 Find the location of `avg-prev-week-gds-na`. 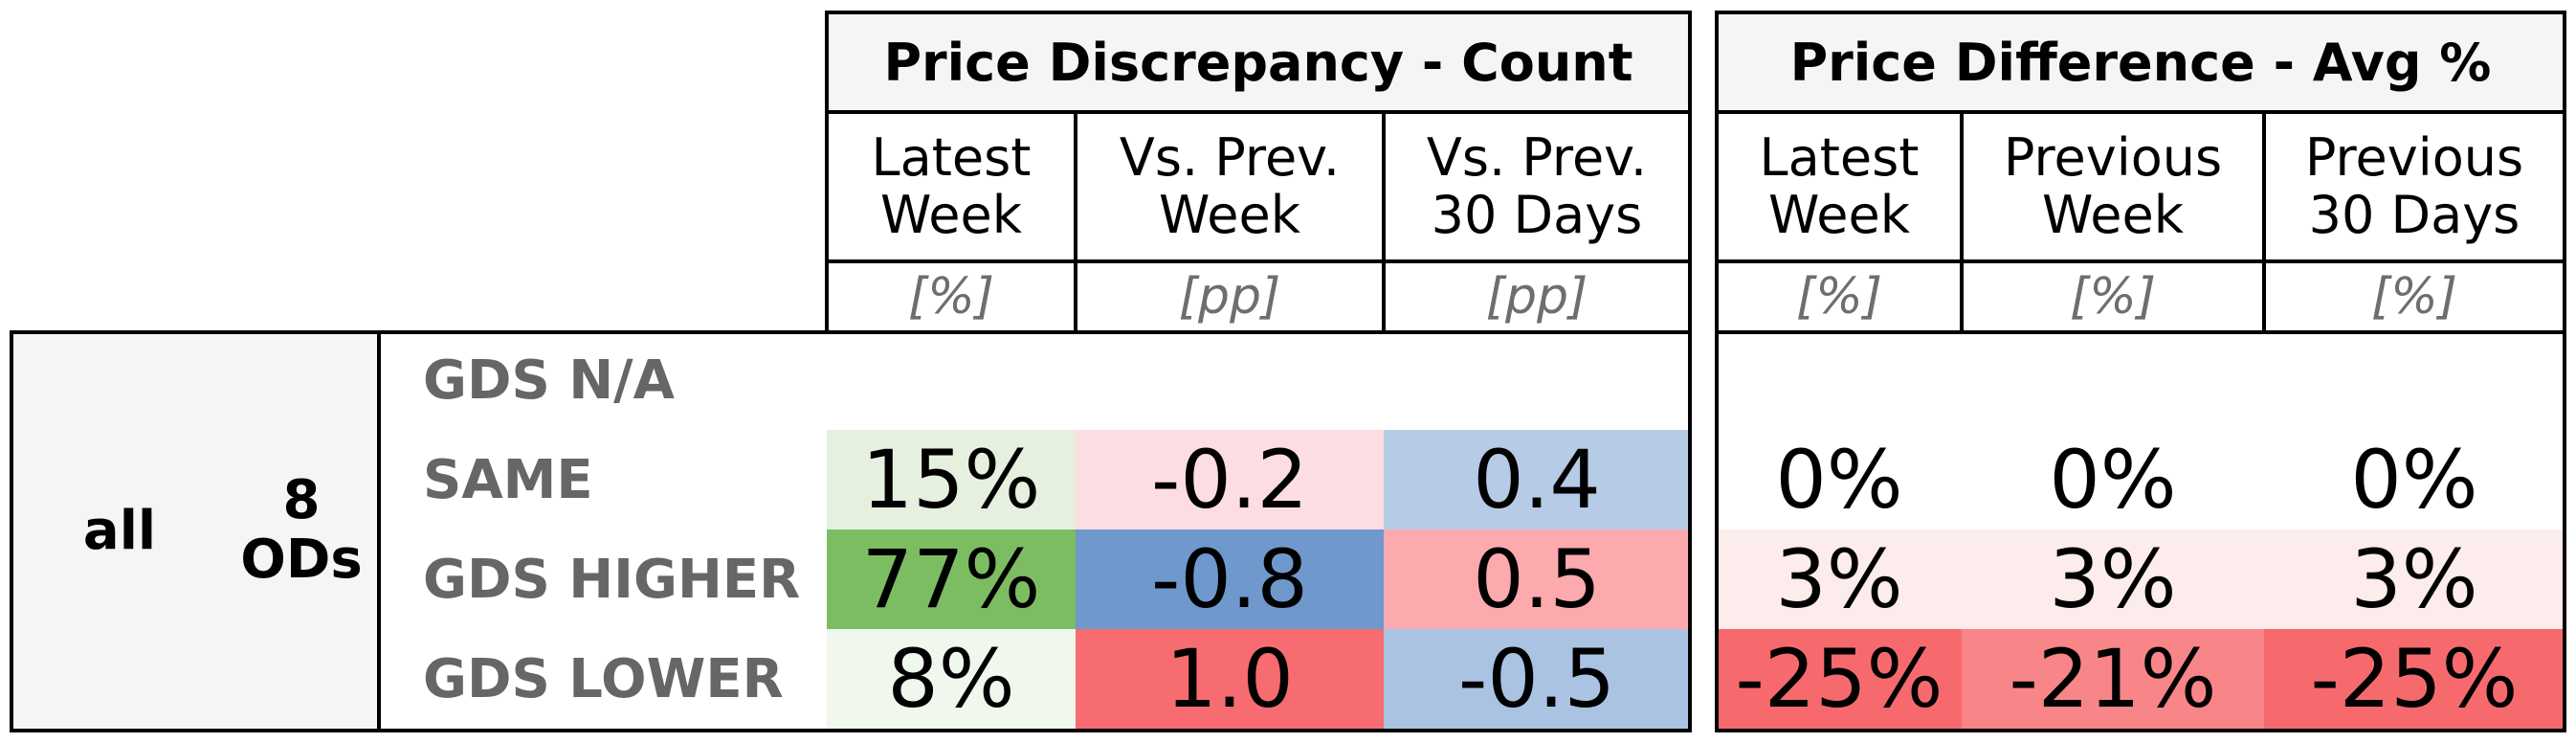

avg-prev-week-gds-na is located at coordinates (2113, 380).